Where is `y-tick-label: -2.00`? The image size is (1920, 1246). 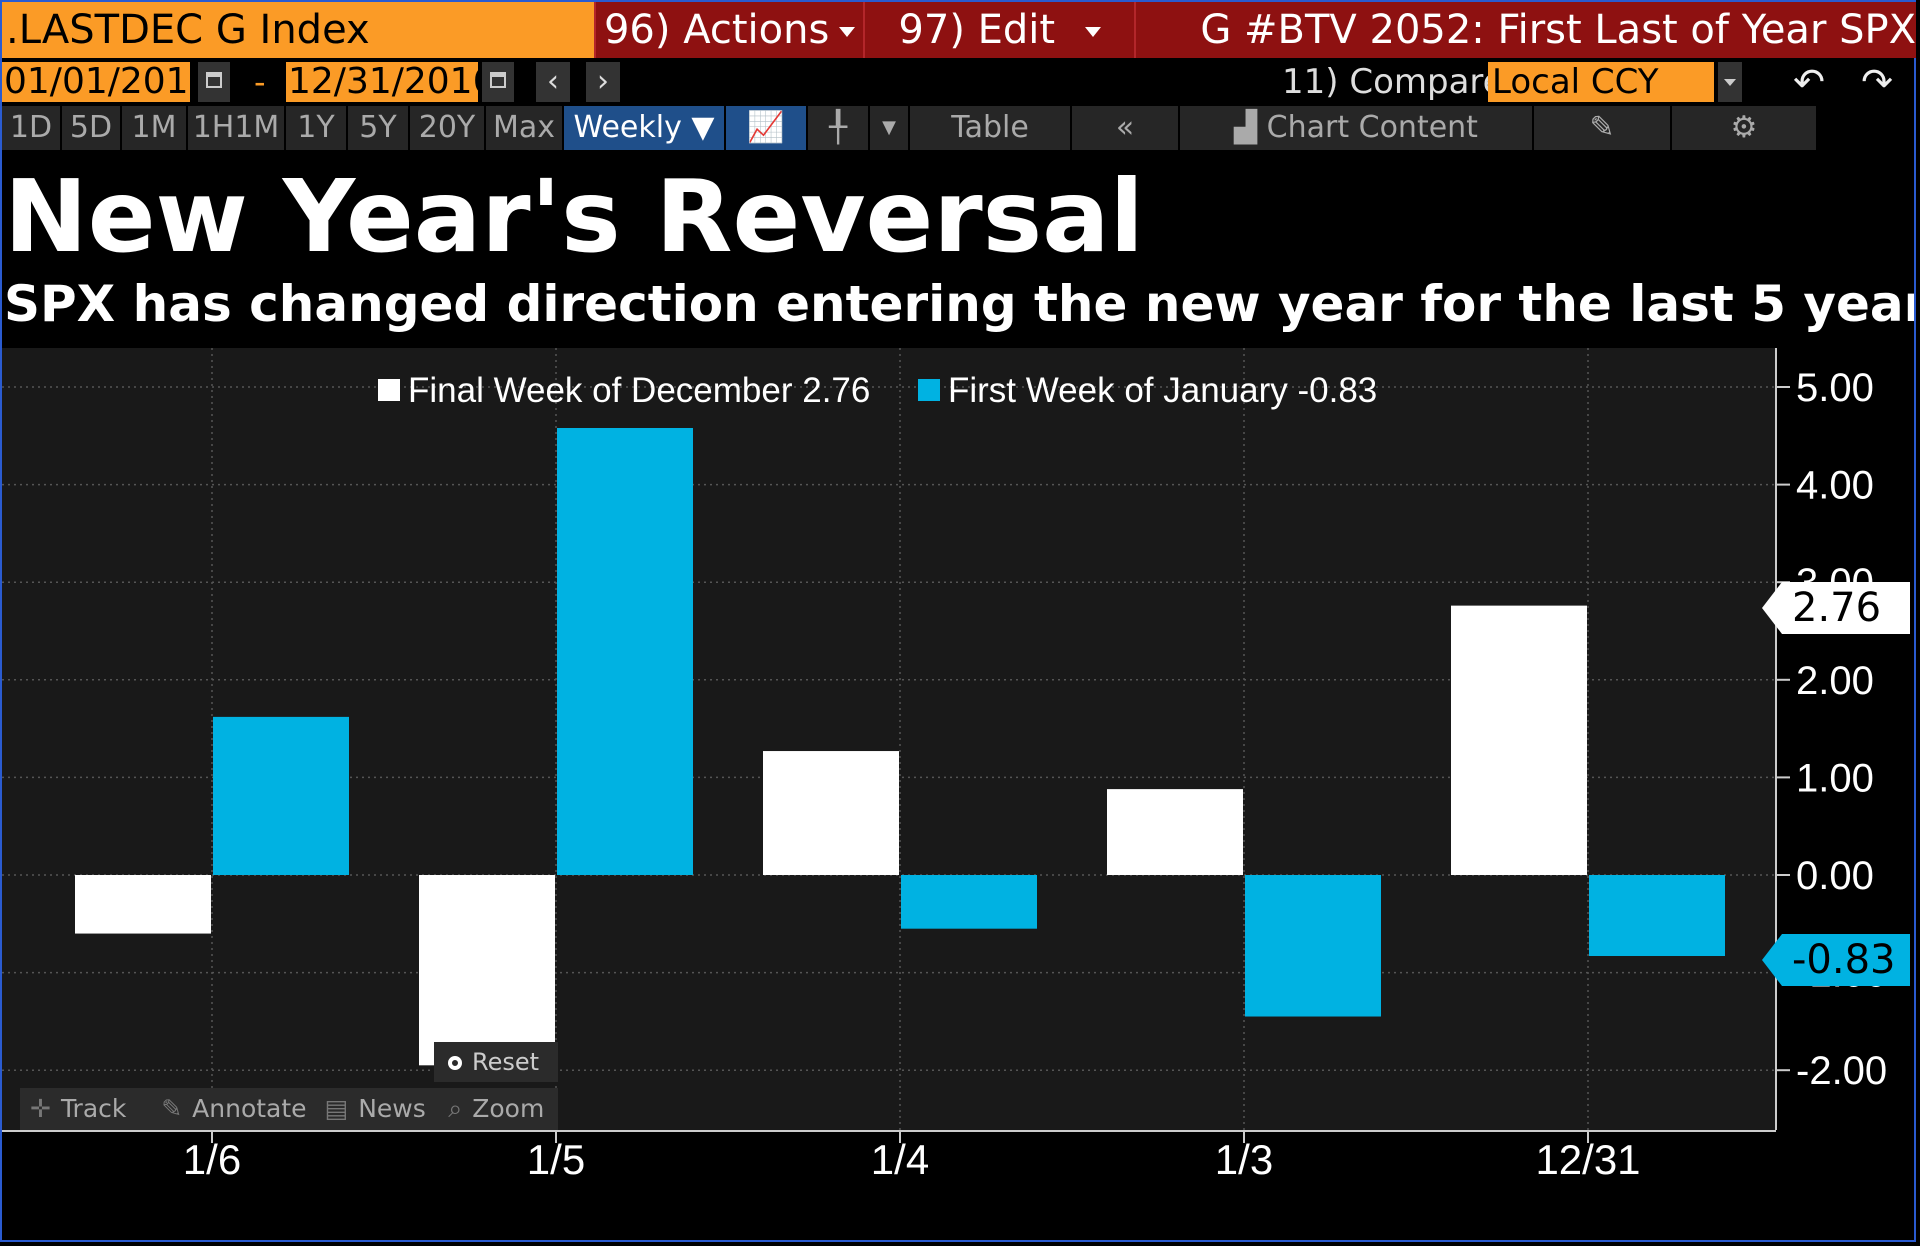
y-tick-label: -2.00 is located at coordinates (1841, 1071).